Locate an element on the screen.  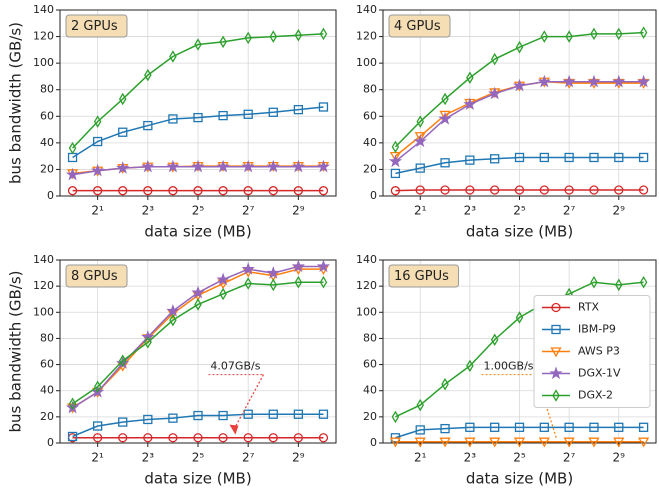
y-tick-label: 40 is located at coordinates (370, 142).